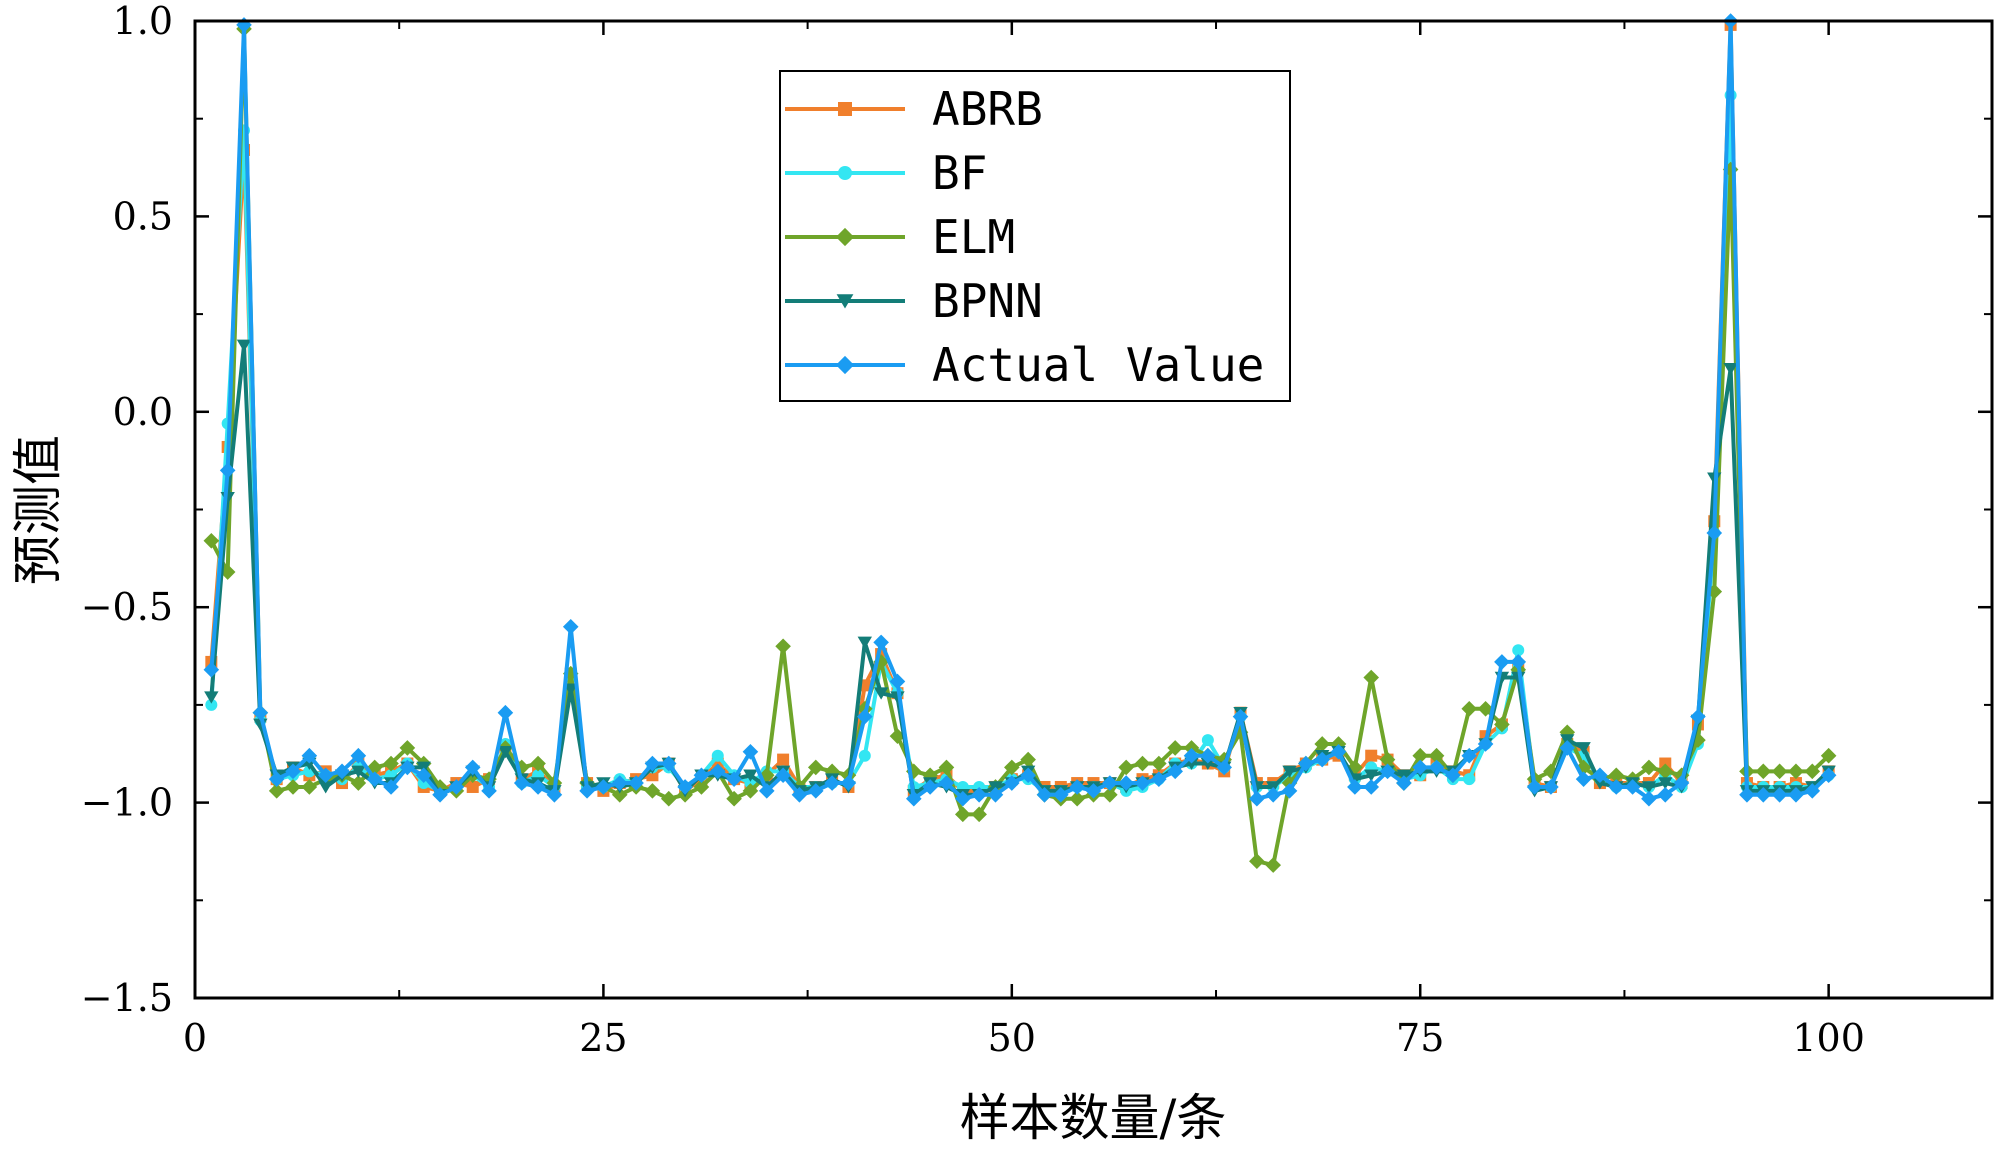  Describe the element at coordinates (143, 216) in the screenshot. I see `y-tick-label: 0.5` at that location.